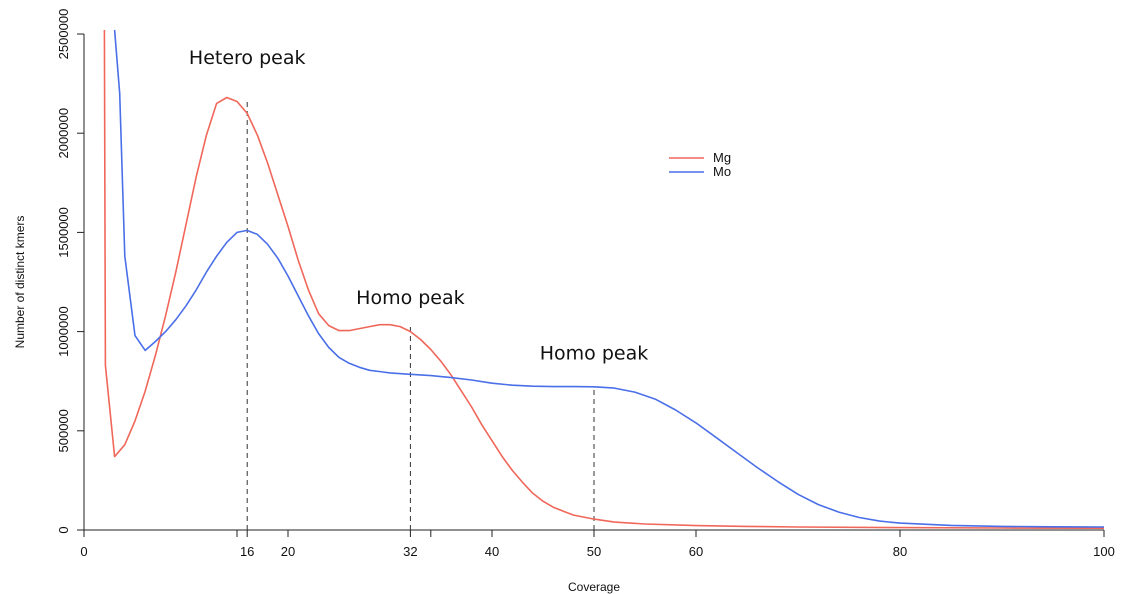  Describe the element at coordinates (63, 34) in the screenshot. I see `y-tick-label: 2500000` at that location.